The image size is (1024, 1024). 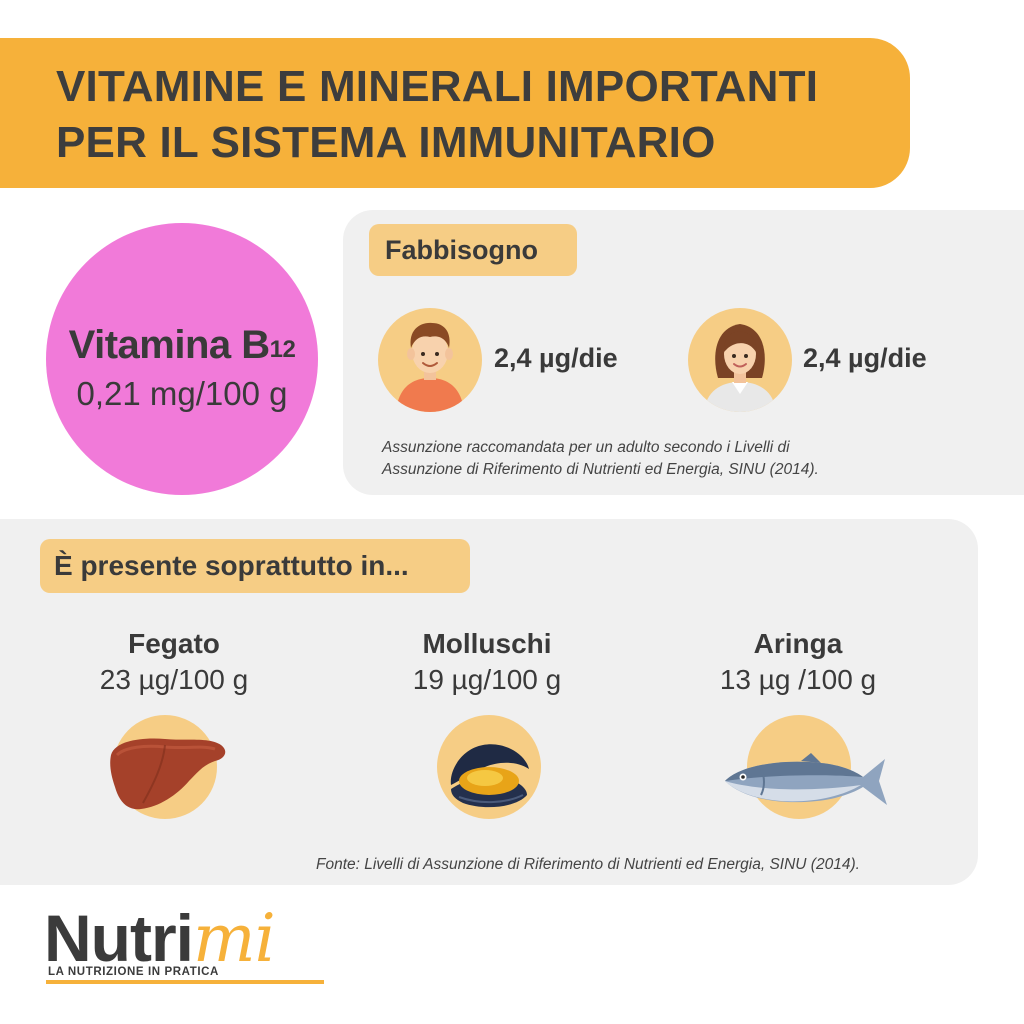 What do you see at coordinates (437, 86) in the screenshot?
I see `page-title-line-1: VITAMINE E MINERALI IMPORTANTI` at bounding box center [437, 86].